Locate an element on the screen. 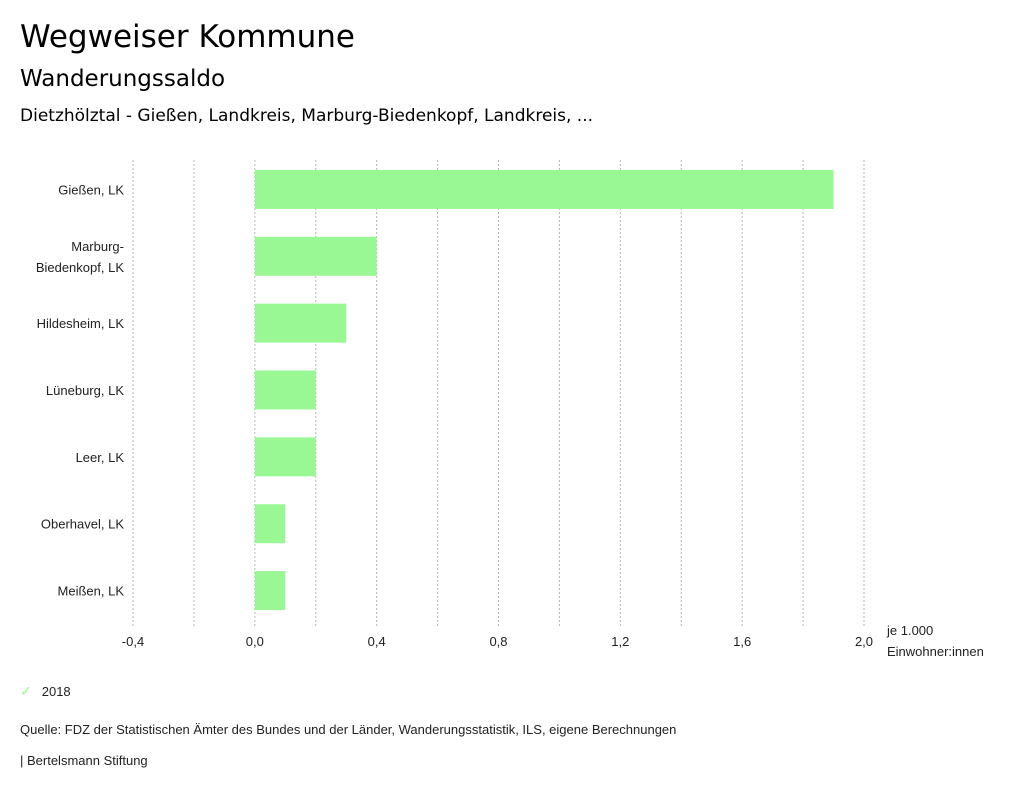 The height and width of the screenshot is (795, 1024). legend-label: 2018 is located at coordinates (56, 691).